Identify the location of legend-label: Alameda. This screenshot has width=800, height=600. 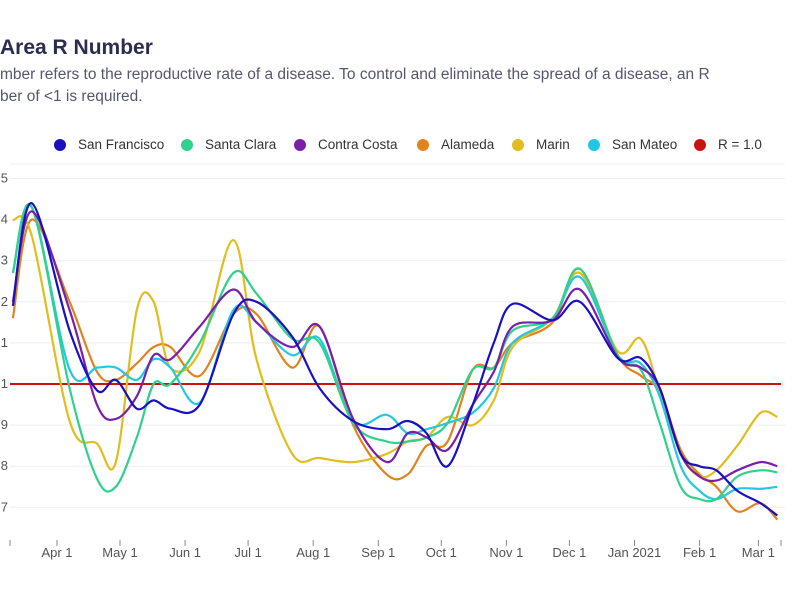
(468, 144).